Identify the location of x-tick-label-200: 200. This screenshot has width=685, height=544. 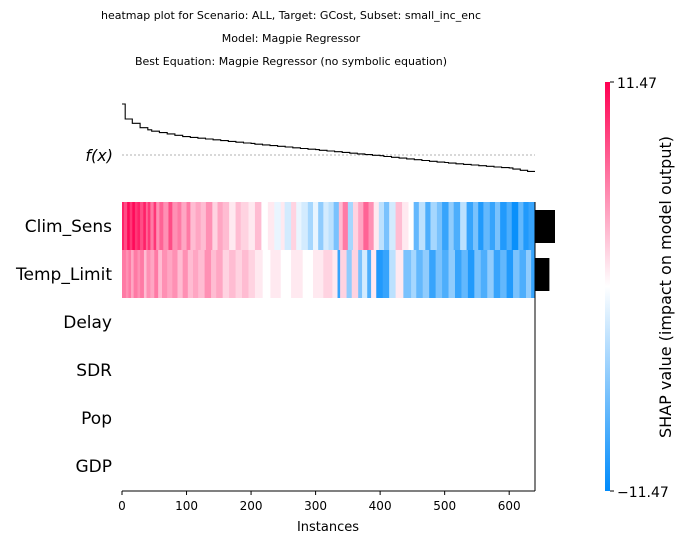
(251, 506).